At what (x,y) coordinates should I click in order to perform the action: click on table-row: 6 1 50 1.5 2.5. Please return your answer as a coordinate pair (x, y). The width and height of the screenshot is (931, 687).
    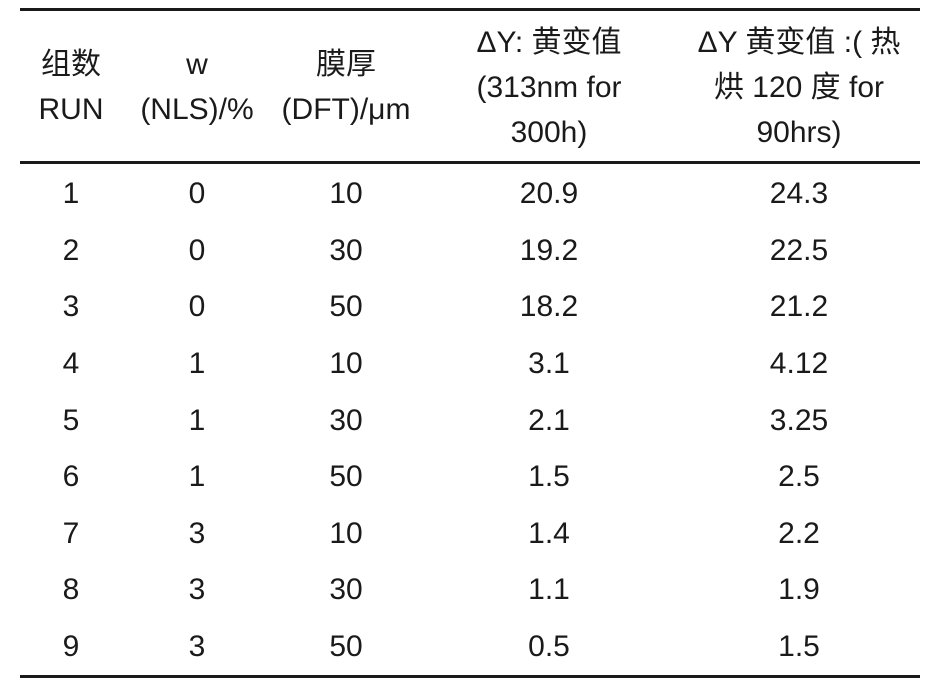
    Looking at the image, I should click on (470, 477).